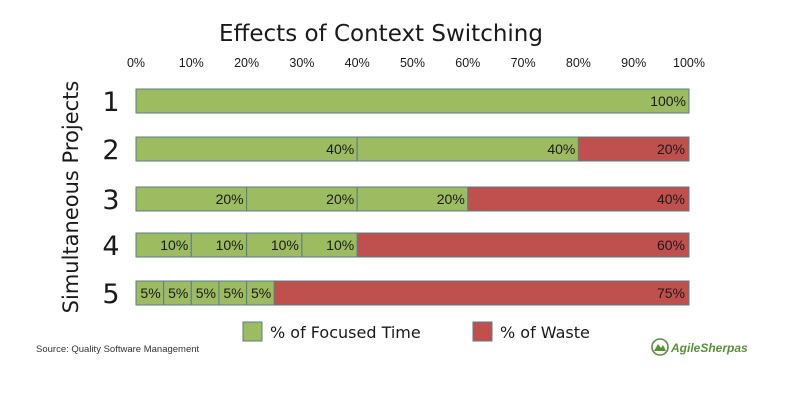 The width and height of the screenshot is (801, 404). I want to click on x-tick-label: 0%, so click(136, 63).